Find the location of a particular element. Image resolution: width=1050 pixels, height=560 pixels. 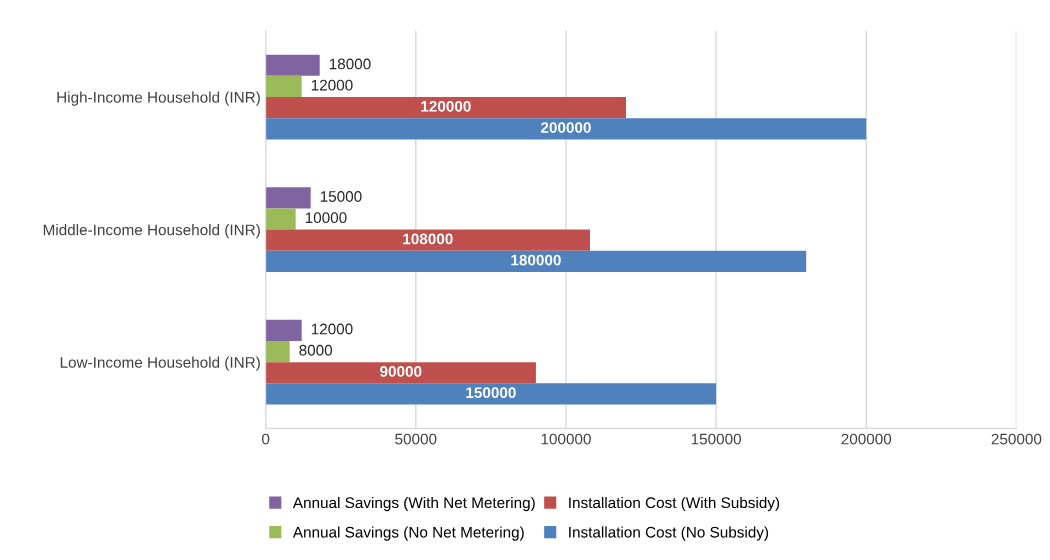

legend-label: Installation Cost (With Subsidy) is located at coordinates (674, 504).